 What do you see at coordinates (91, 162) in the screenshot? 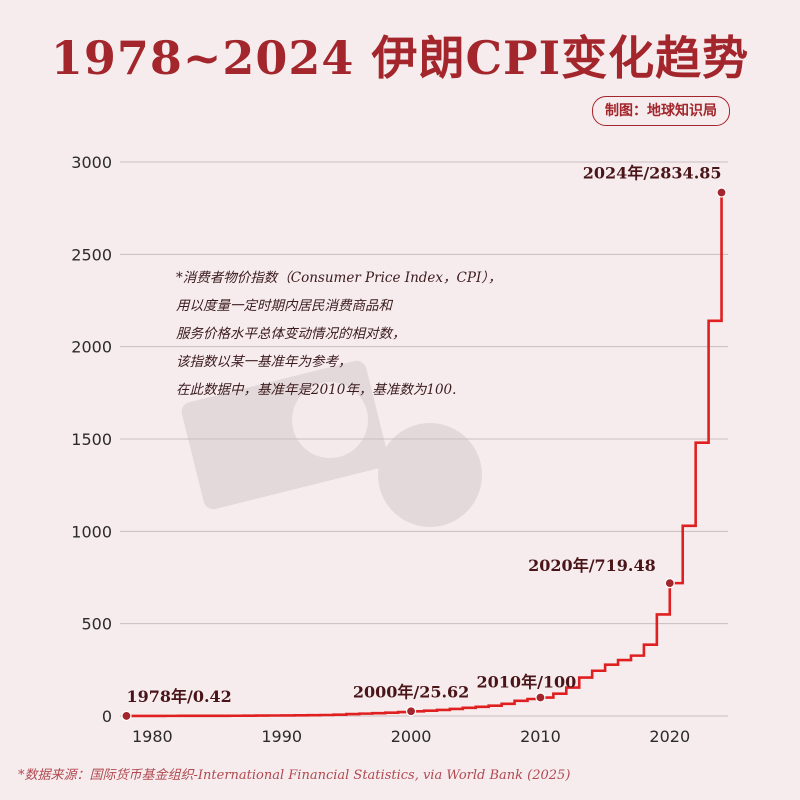
I see `y-tick-label: 3000` at bounding box center [91, 162].